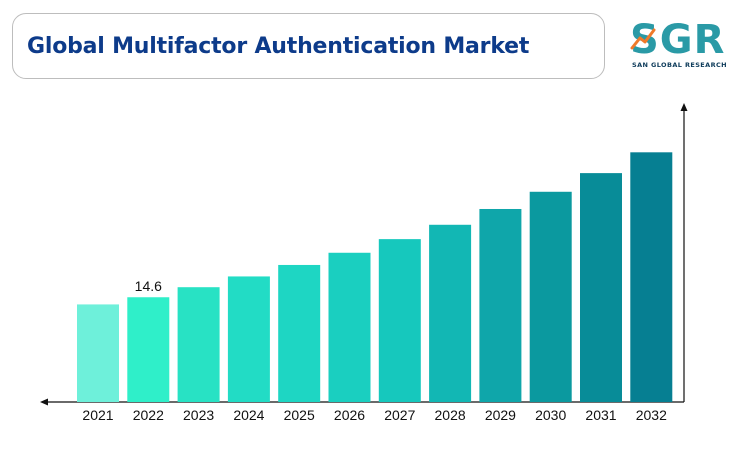 The width and height of the screenshot is (735, 450). Describe the element at coordinates (550, 415) in the screenshot. I see `x-tick-label-2030: 2030` at that location.